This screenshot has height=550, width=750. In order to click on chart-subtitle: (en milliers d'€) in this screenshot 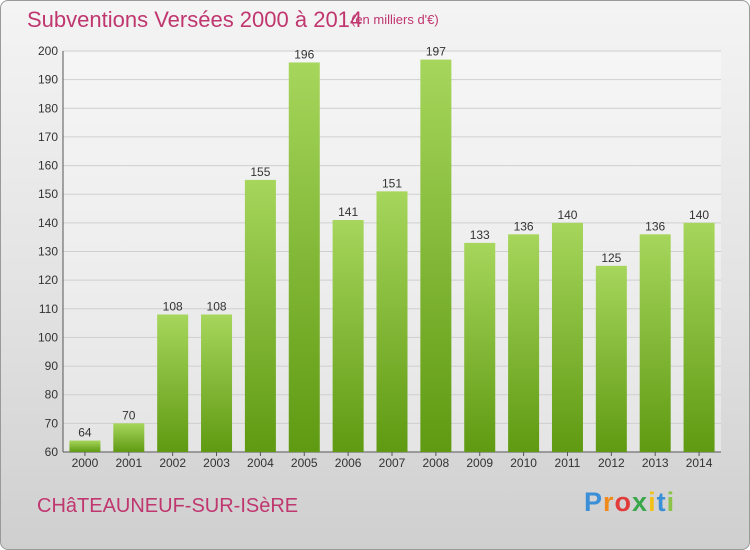, I will do `click(395, 19)`.